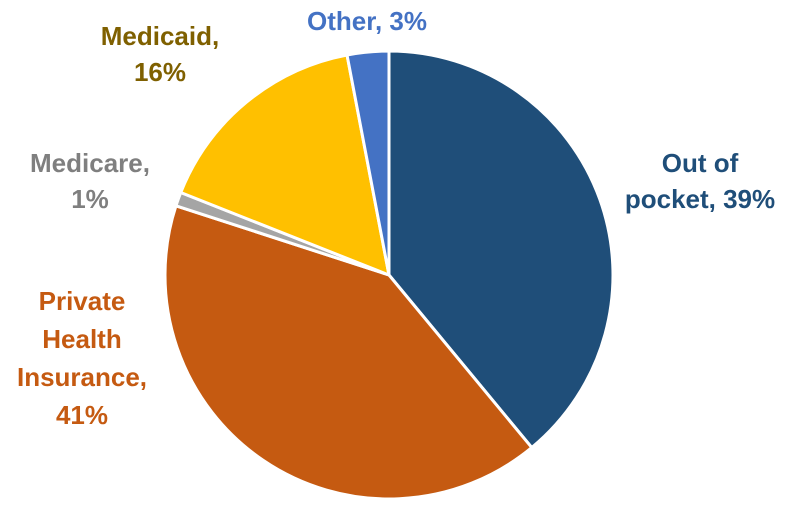  I want to click on pie-slice-other, so click(368, 163).